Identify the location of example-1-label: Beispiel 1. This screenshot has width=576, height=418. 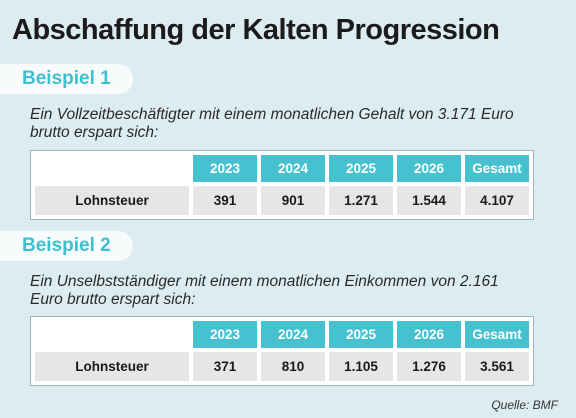
(66, 79).